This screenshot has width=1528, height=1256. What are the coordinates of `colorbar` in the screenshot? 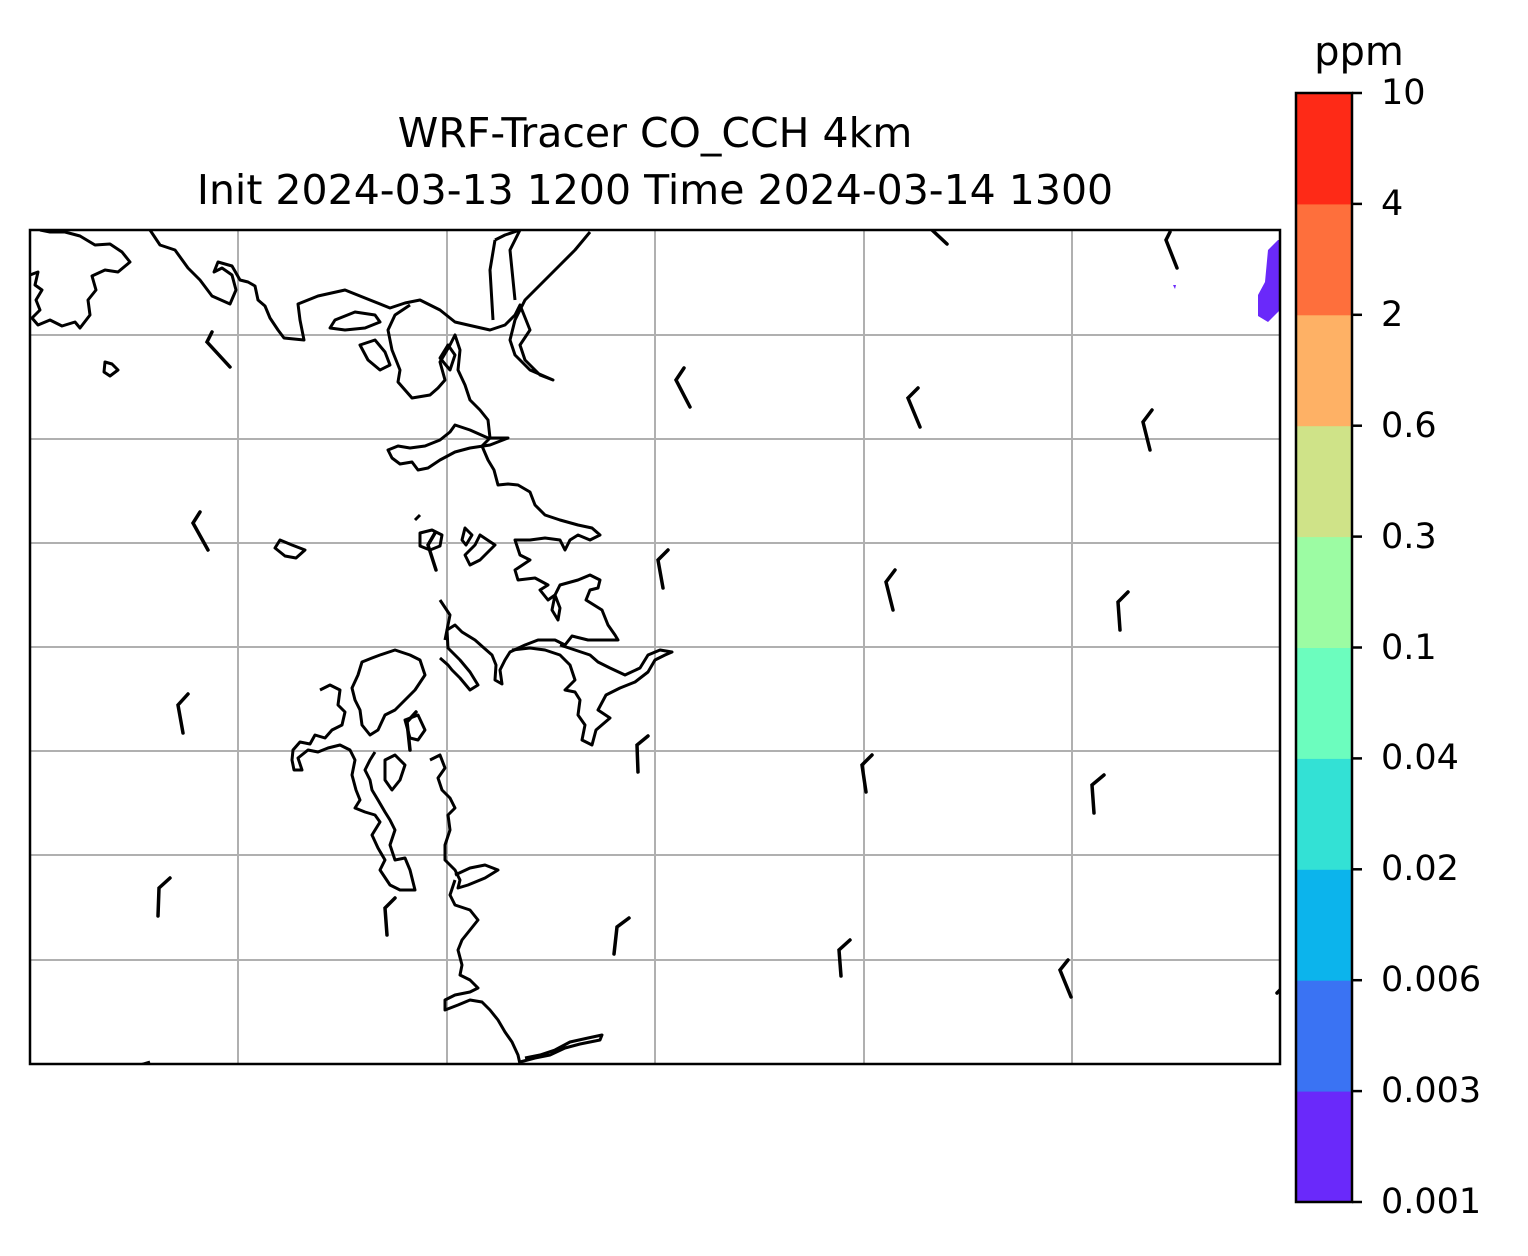 It's located at (1324, 648).